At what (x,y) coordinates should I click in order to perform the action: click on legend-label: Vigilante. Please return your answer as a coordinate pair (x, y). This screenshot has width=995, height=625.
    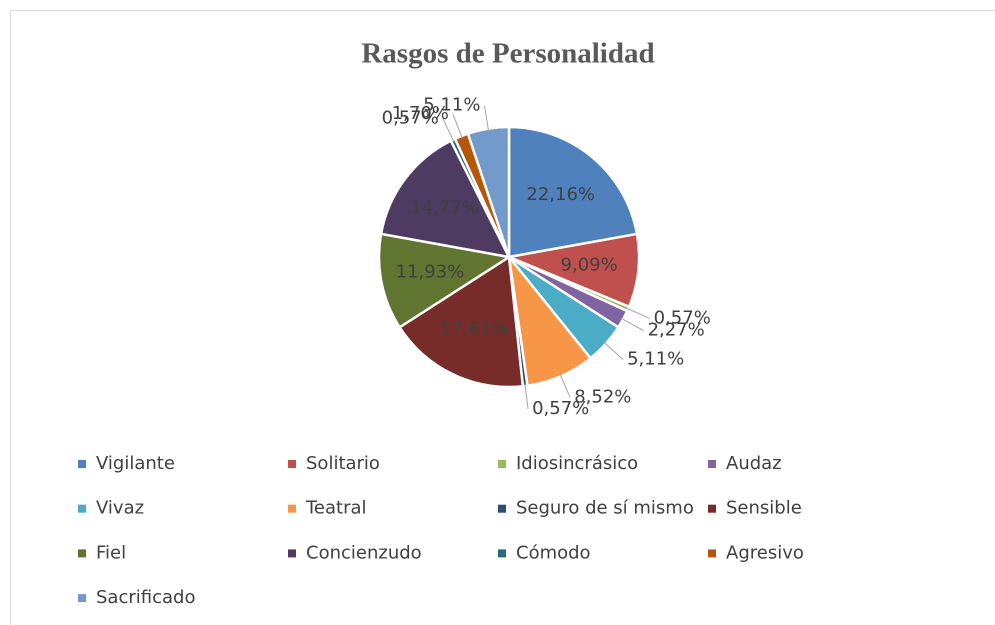
    Looking at the image, I should click on (135, 463).